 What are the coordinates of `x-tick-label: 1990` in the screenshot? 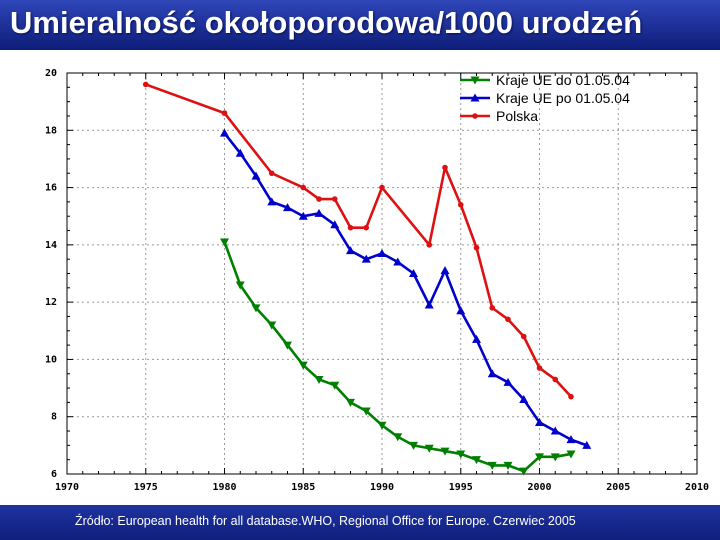 It's located at (382, 487).